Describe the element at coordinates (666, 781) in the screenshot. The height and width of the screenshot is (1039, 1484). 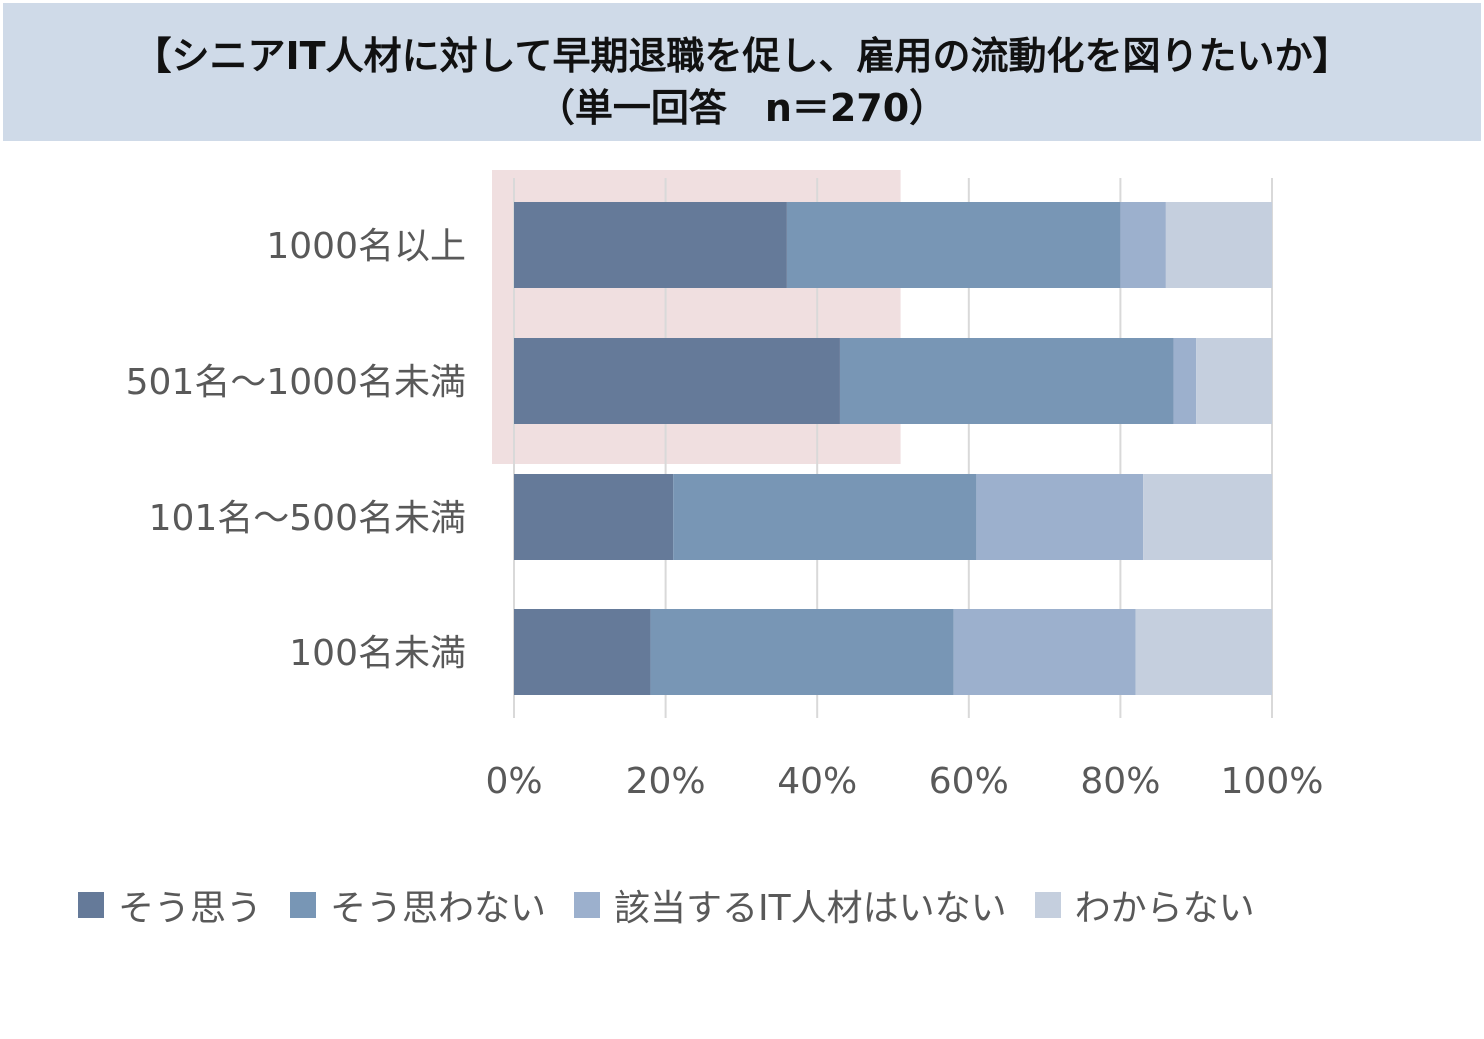
I see `x-tick-label: 20%` at that location.